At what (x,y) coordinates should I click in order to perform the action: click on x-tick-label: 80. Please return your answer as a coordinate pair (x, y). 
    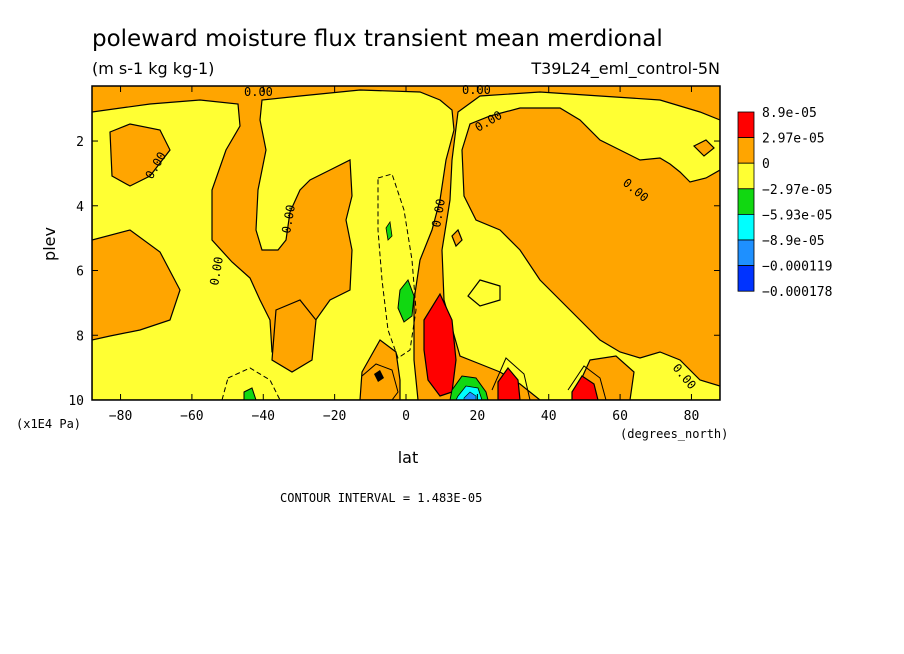
    Looking at the image, I should click on (692, 416).